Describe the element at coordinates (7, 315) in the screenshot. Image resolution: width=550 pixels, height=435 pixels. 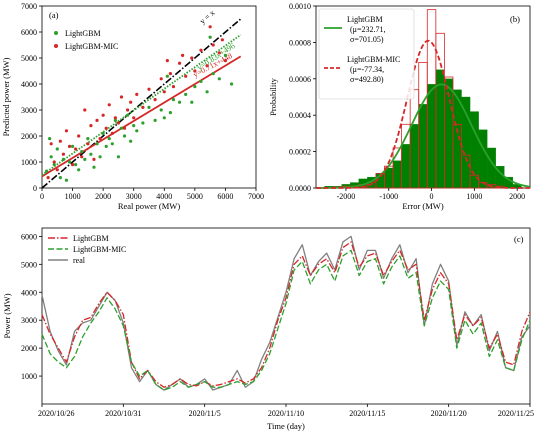
I see `y-axis-label: Power (MW)` at that location.